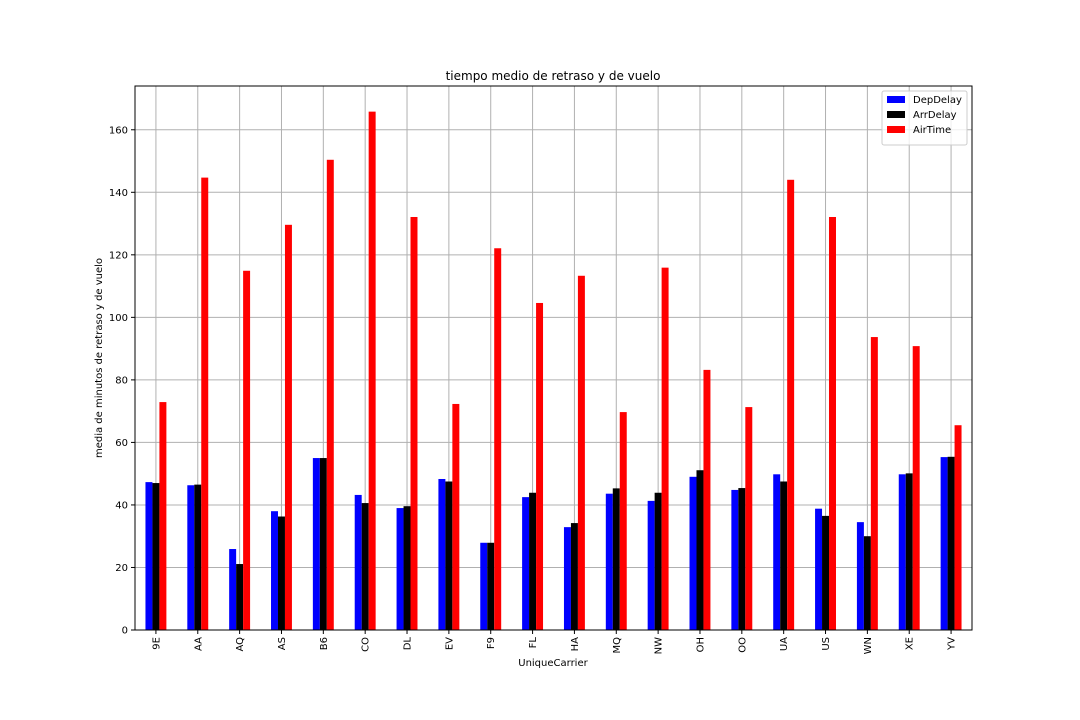  I want to click on y-axis: 0 20 40 60 80 100 120 140 160, so click(122, 381).